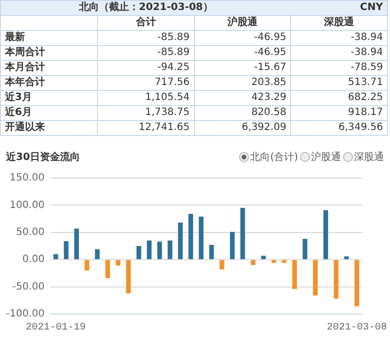 This screenshot has height=339, width=390. What do you see at coordinates (365, 82) in the screenshot?
I see `text: 513.71` at bounding box center [365, 82].